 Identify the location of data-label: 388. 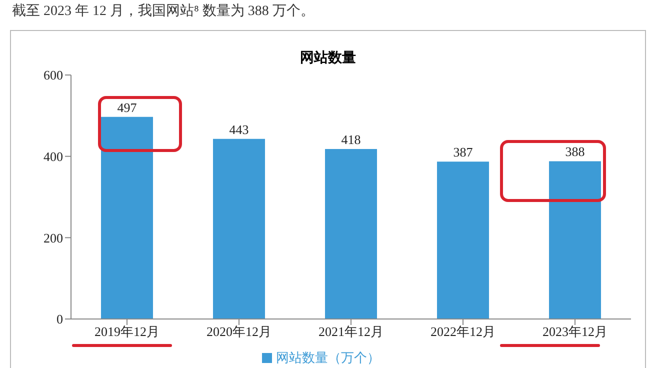
(575, 152).